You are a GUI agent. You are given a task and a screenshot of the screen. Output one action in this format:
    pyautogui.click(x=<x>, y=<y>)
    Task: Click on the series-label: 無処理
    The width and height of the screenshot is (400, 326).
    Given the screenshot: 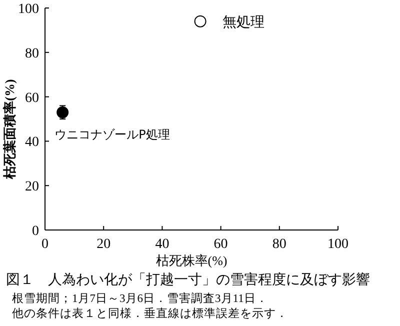 What is the action you would take?
    pyautogui.click(x=243, y=22)
    